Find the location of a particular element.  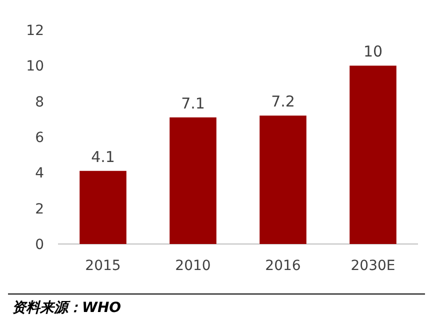

x-tick-label: 2016 is located at coordinates (283, 266).